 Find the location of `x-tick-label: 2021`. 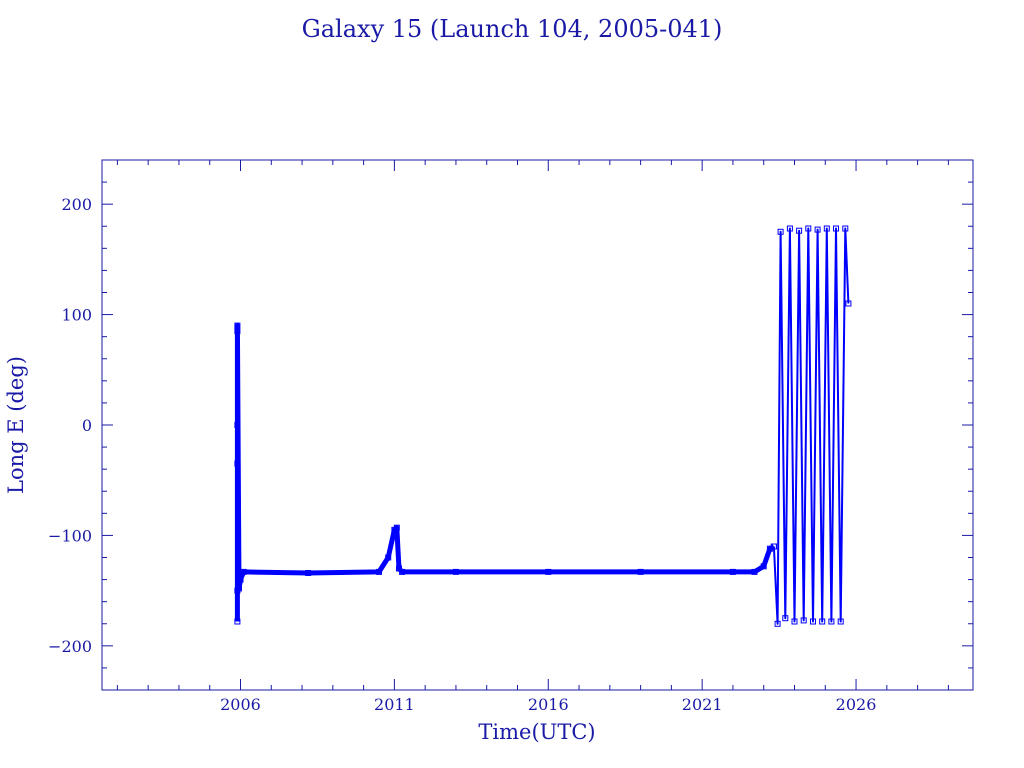

x-tick-label: 2021 is located at coordinates (702, 704).